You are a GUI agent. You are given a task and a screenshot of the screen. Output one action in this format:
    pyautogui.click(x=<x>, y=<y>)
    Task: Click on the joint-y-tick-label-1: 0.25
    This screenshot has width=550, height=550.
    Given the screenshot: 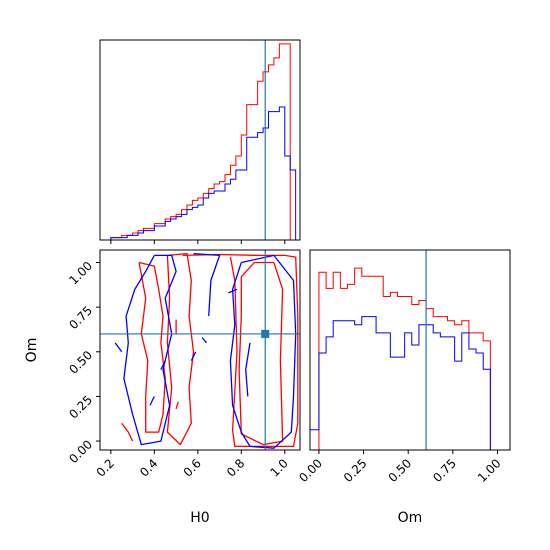 What is the action you would take?
    pyautogui.click(x=80, y=407)
    